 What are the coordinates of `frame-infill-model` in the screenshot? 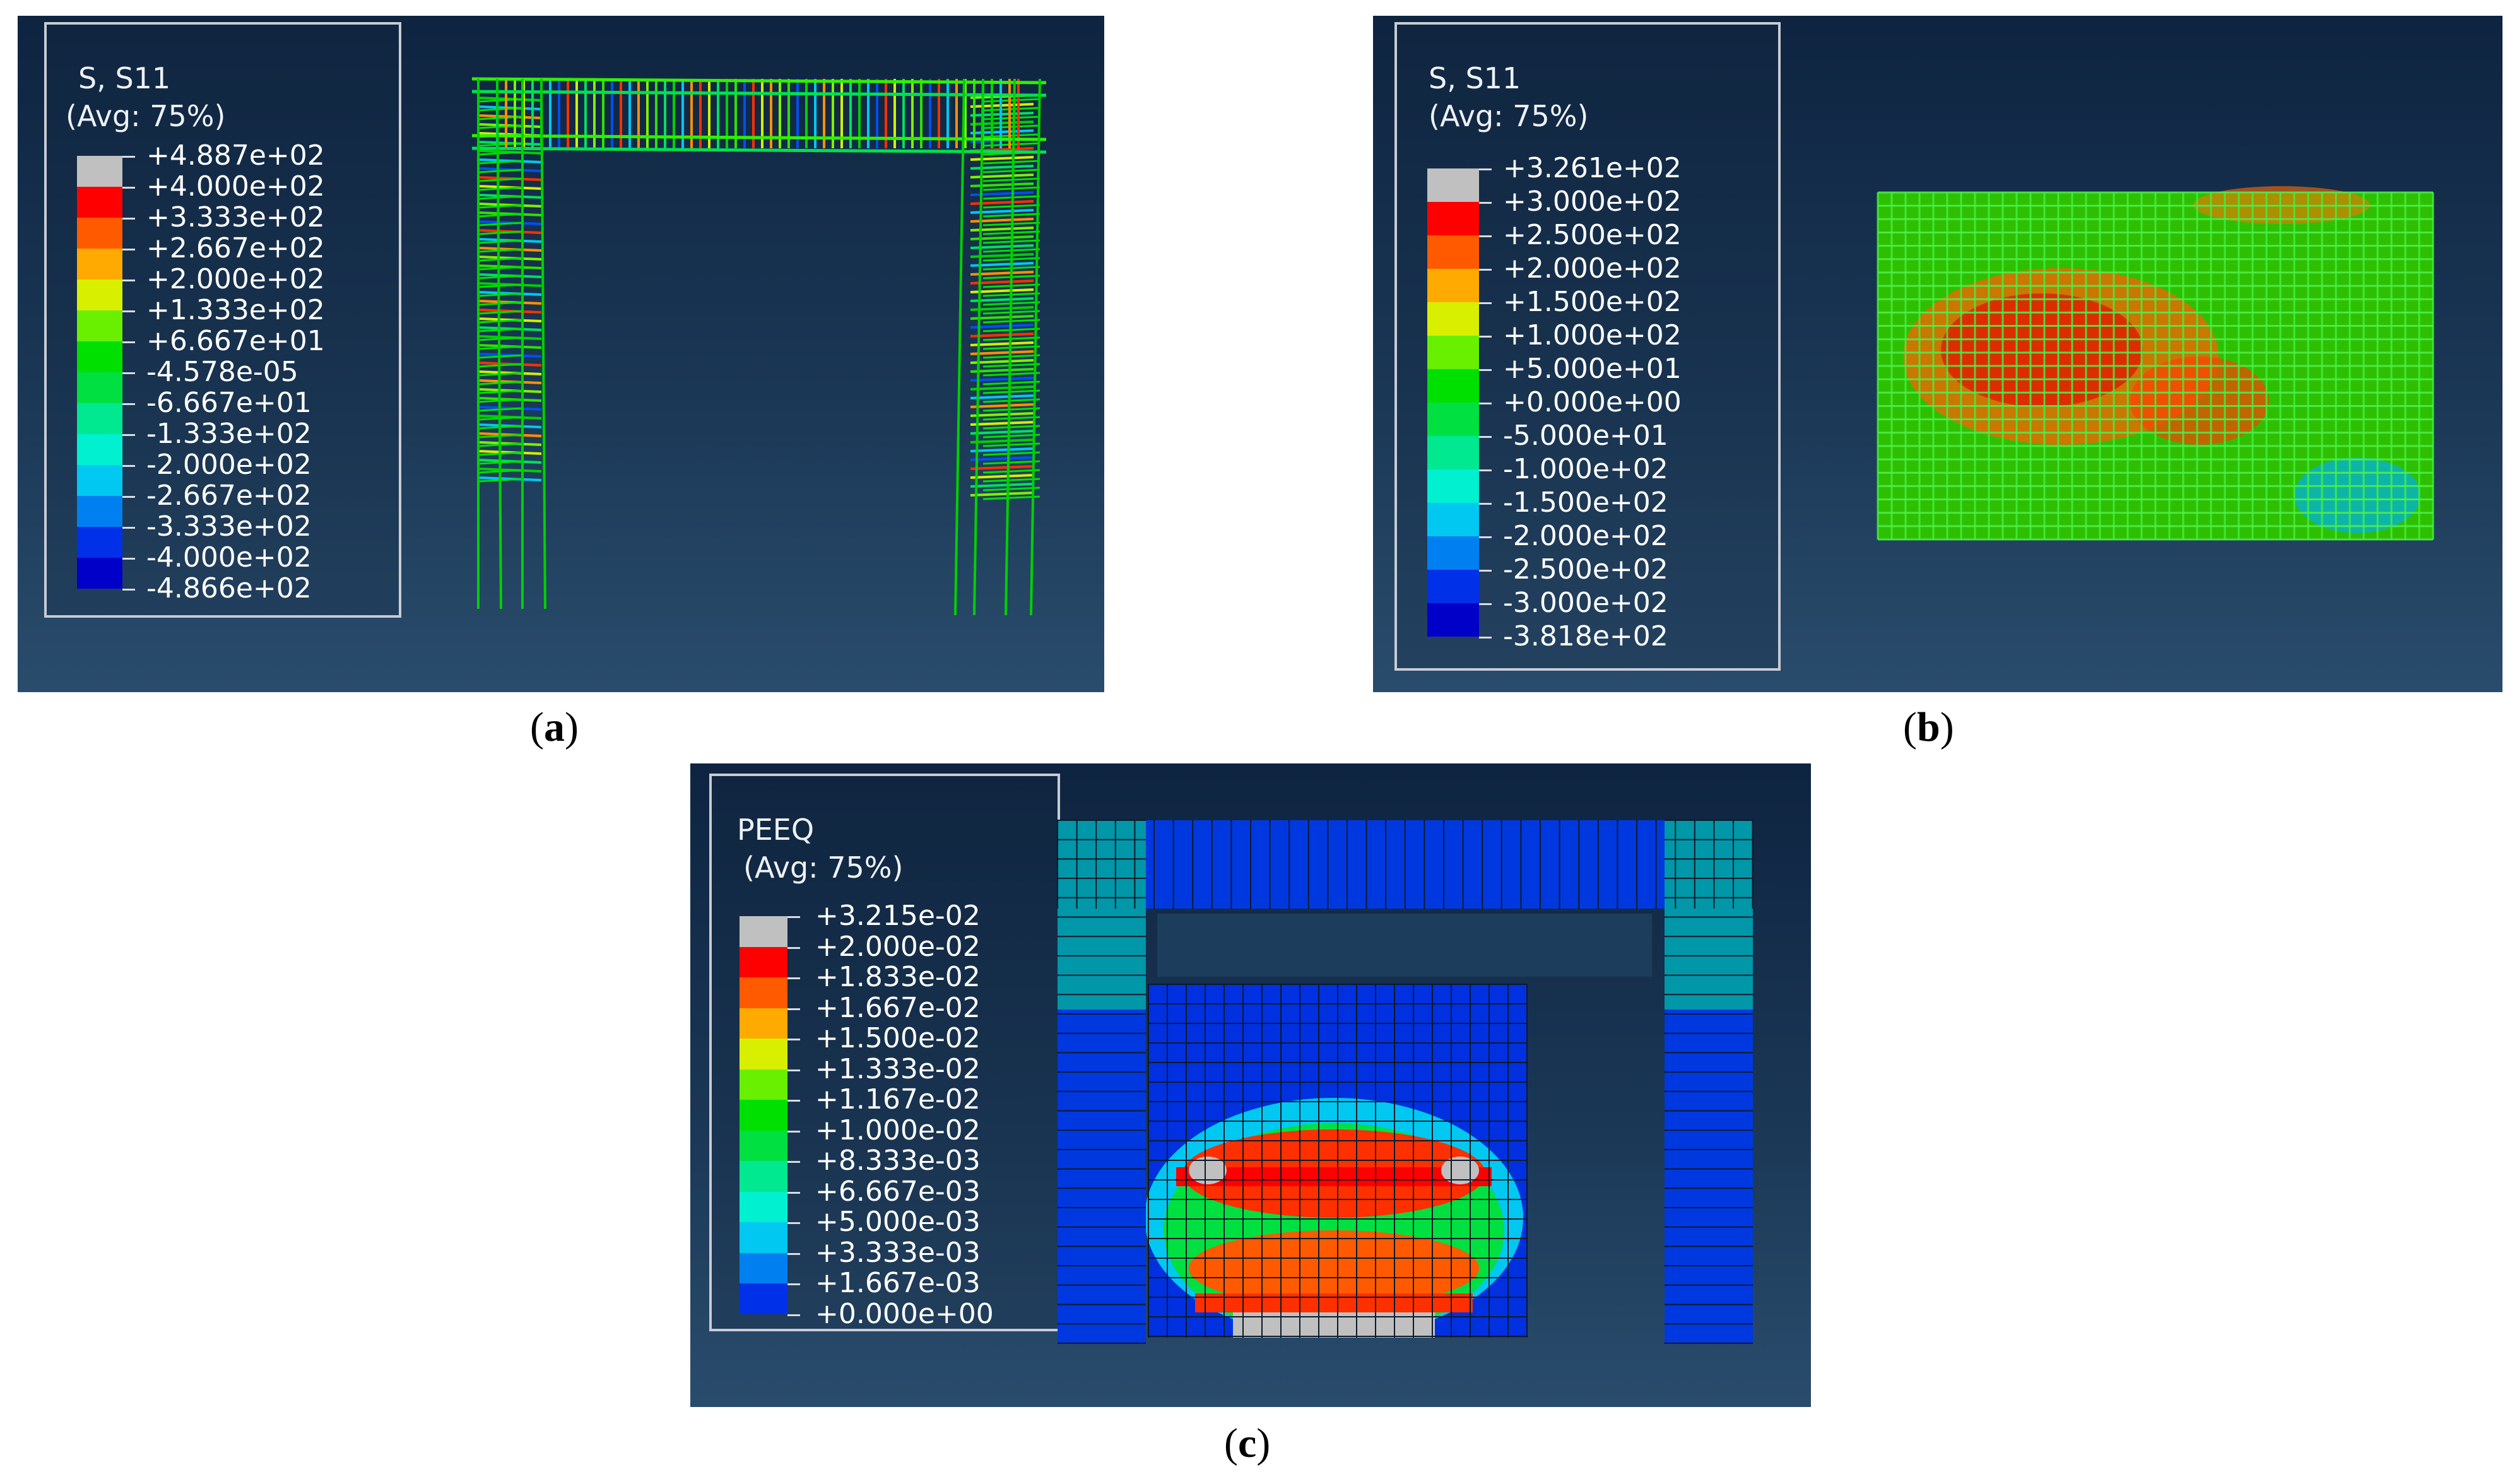 It's located at (1405, 1082).